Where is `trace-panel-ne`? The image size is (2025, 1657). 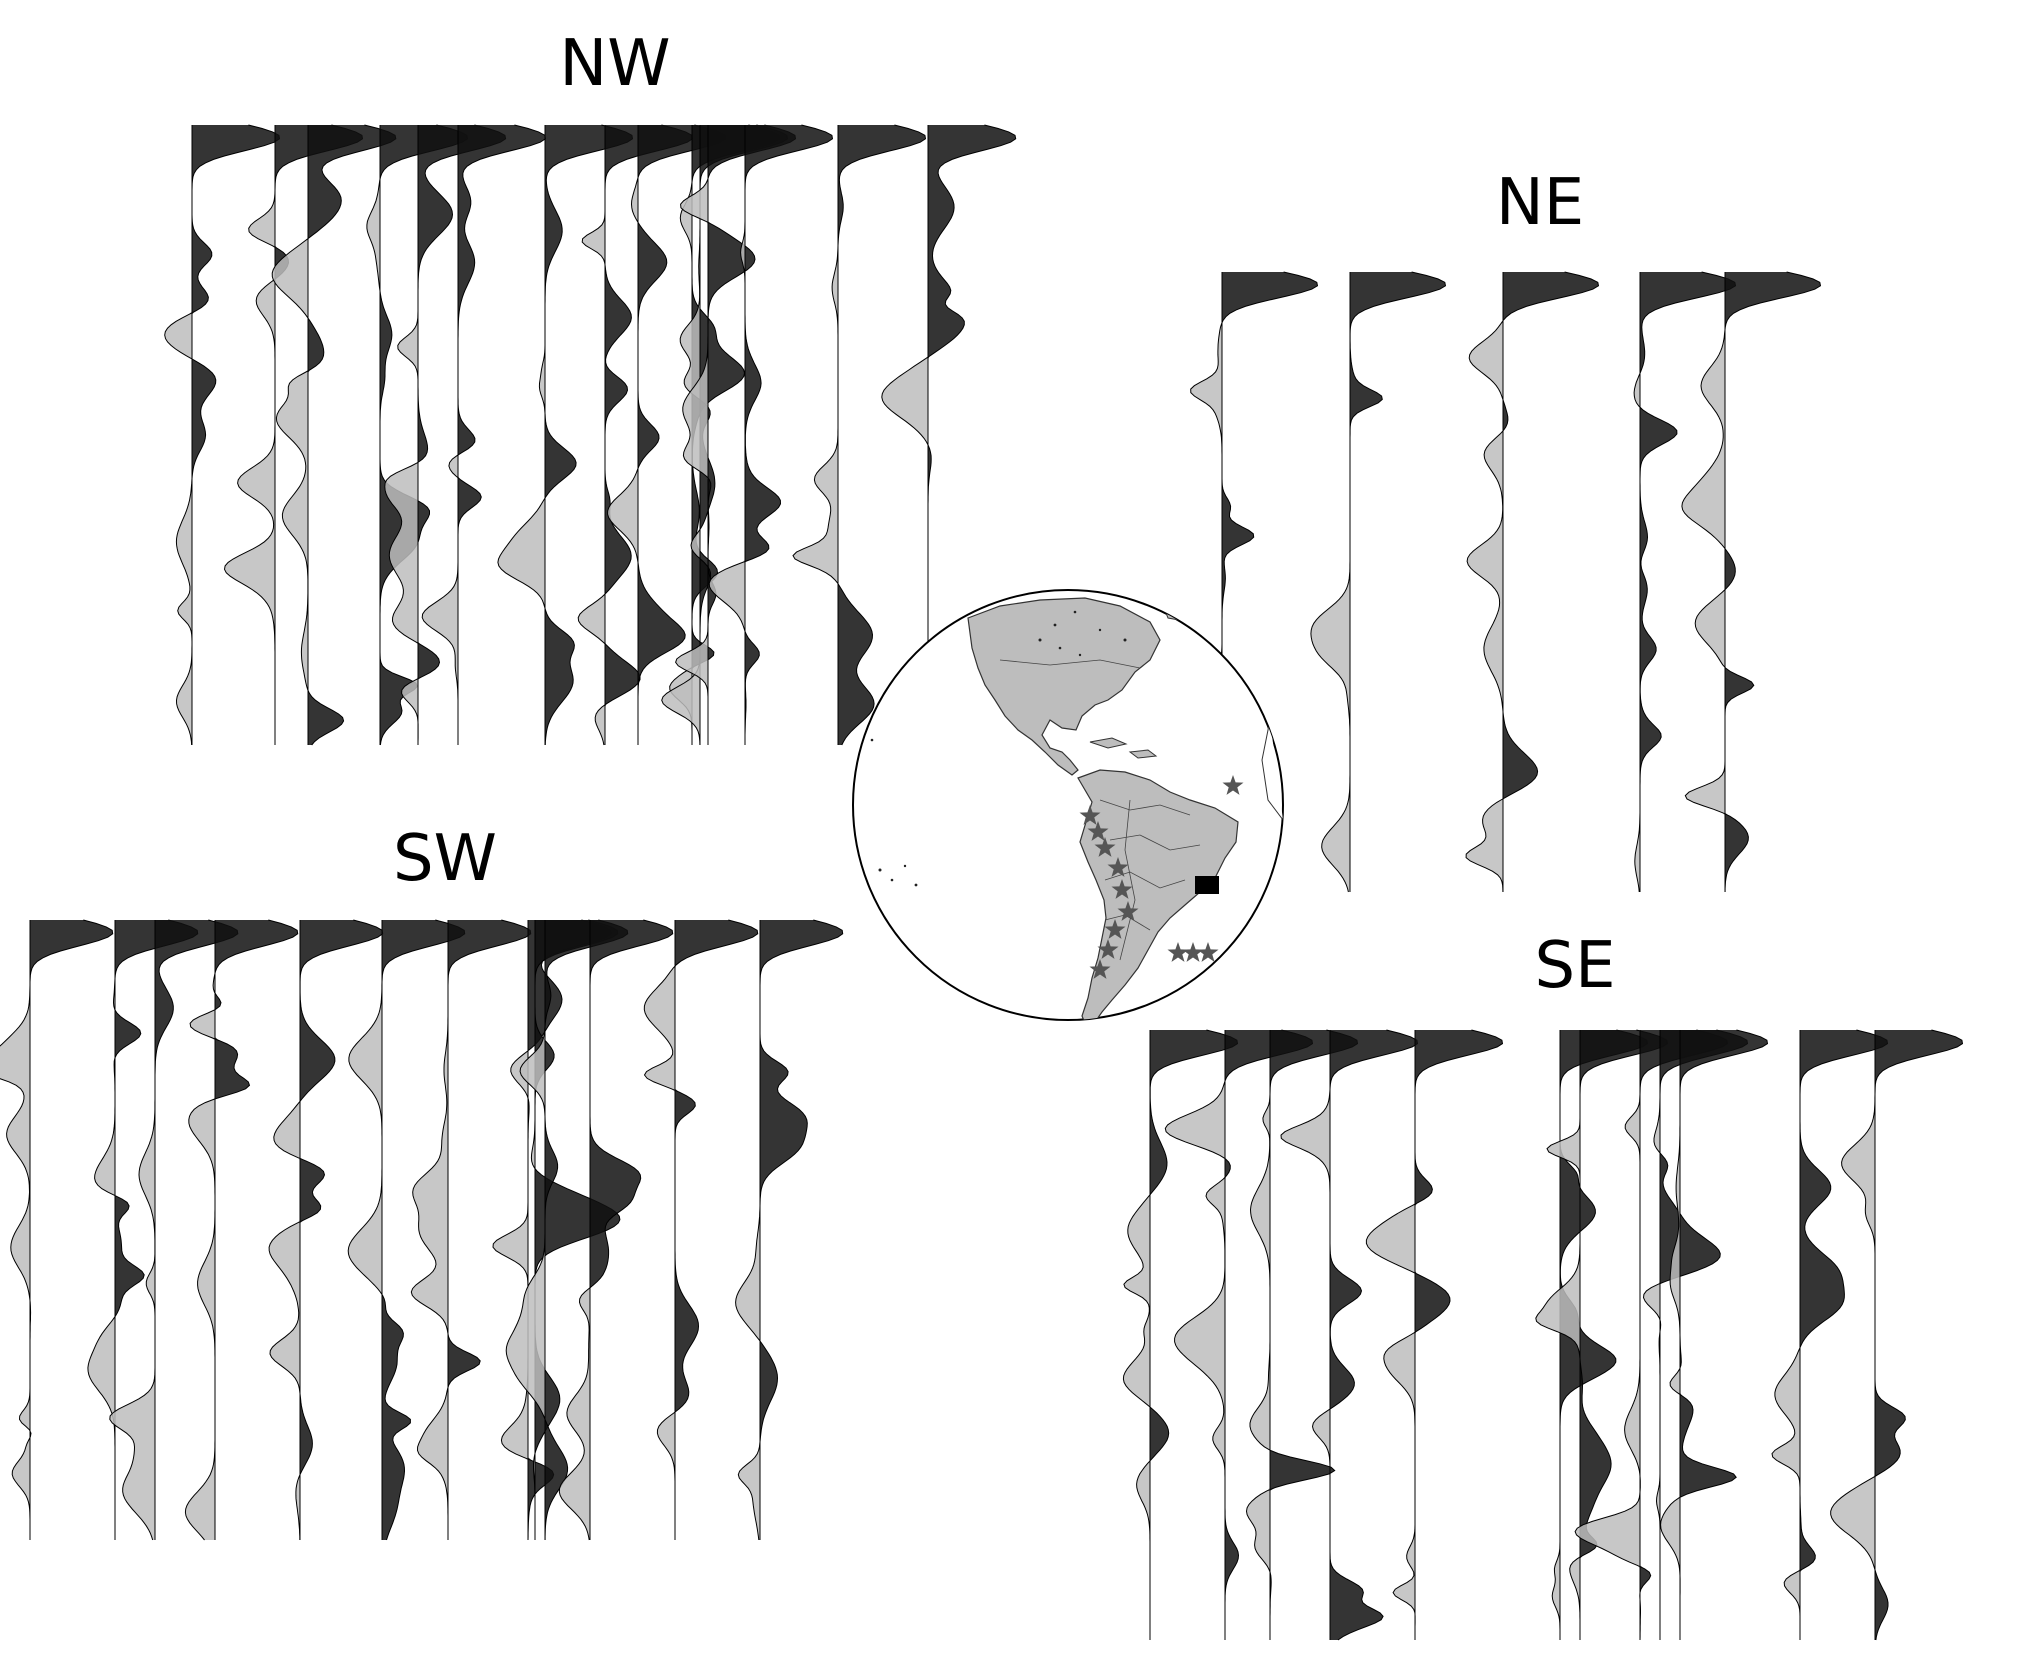 trace-panel-ne is located at coordinates (1506, 582).